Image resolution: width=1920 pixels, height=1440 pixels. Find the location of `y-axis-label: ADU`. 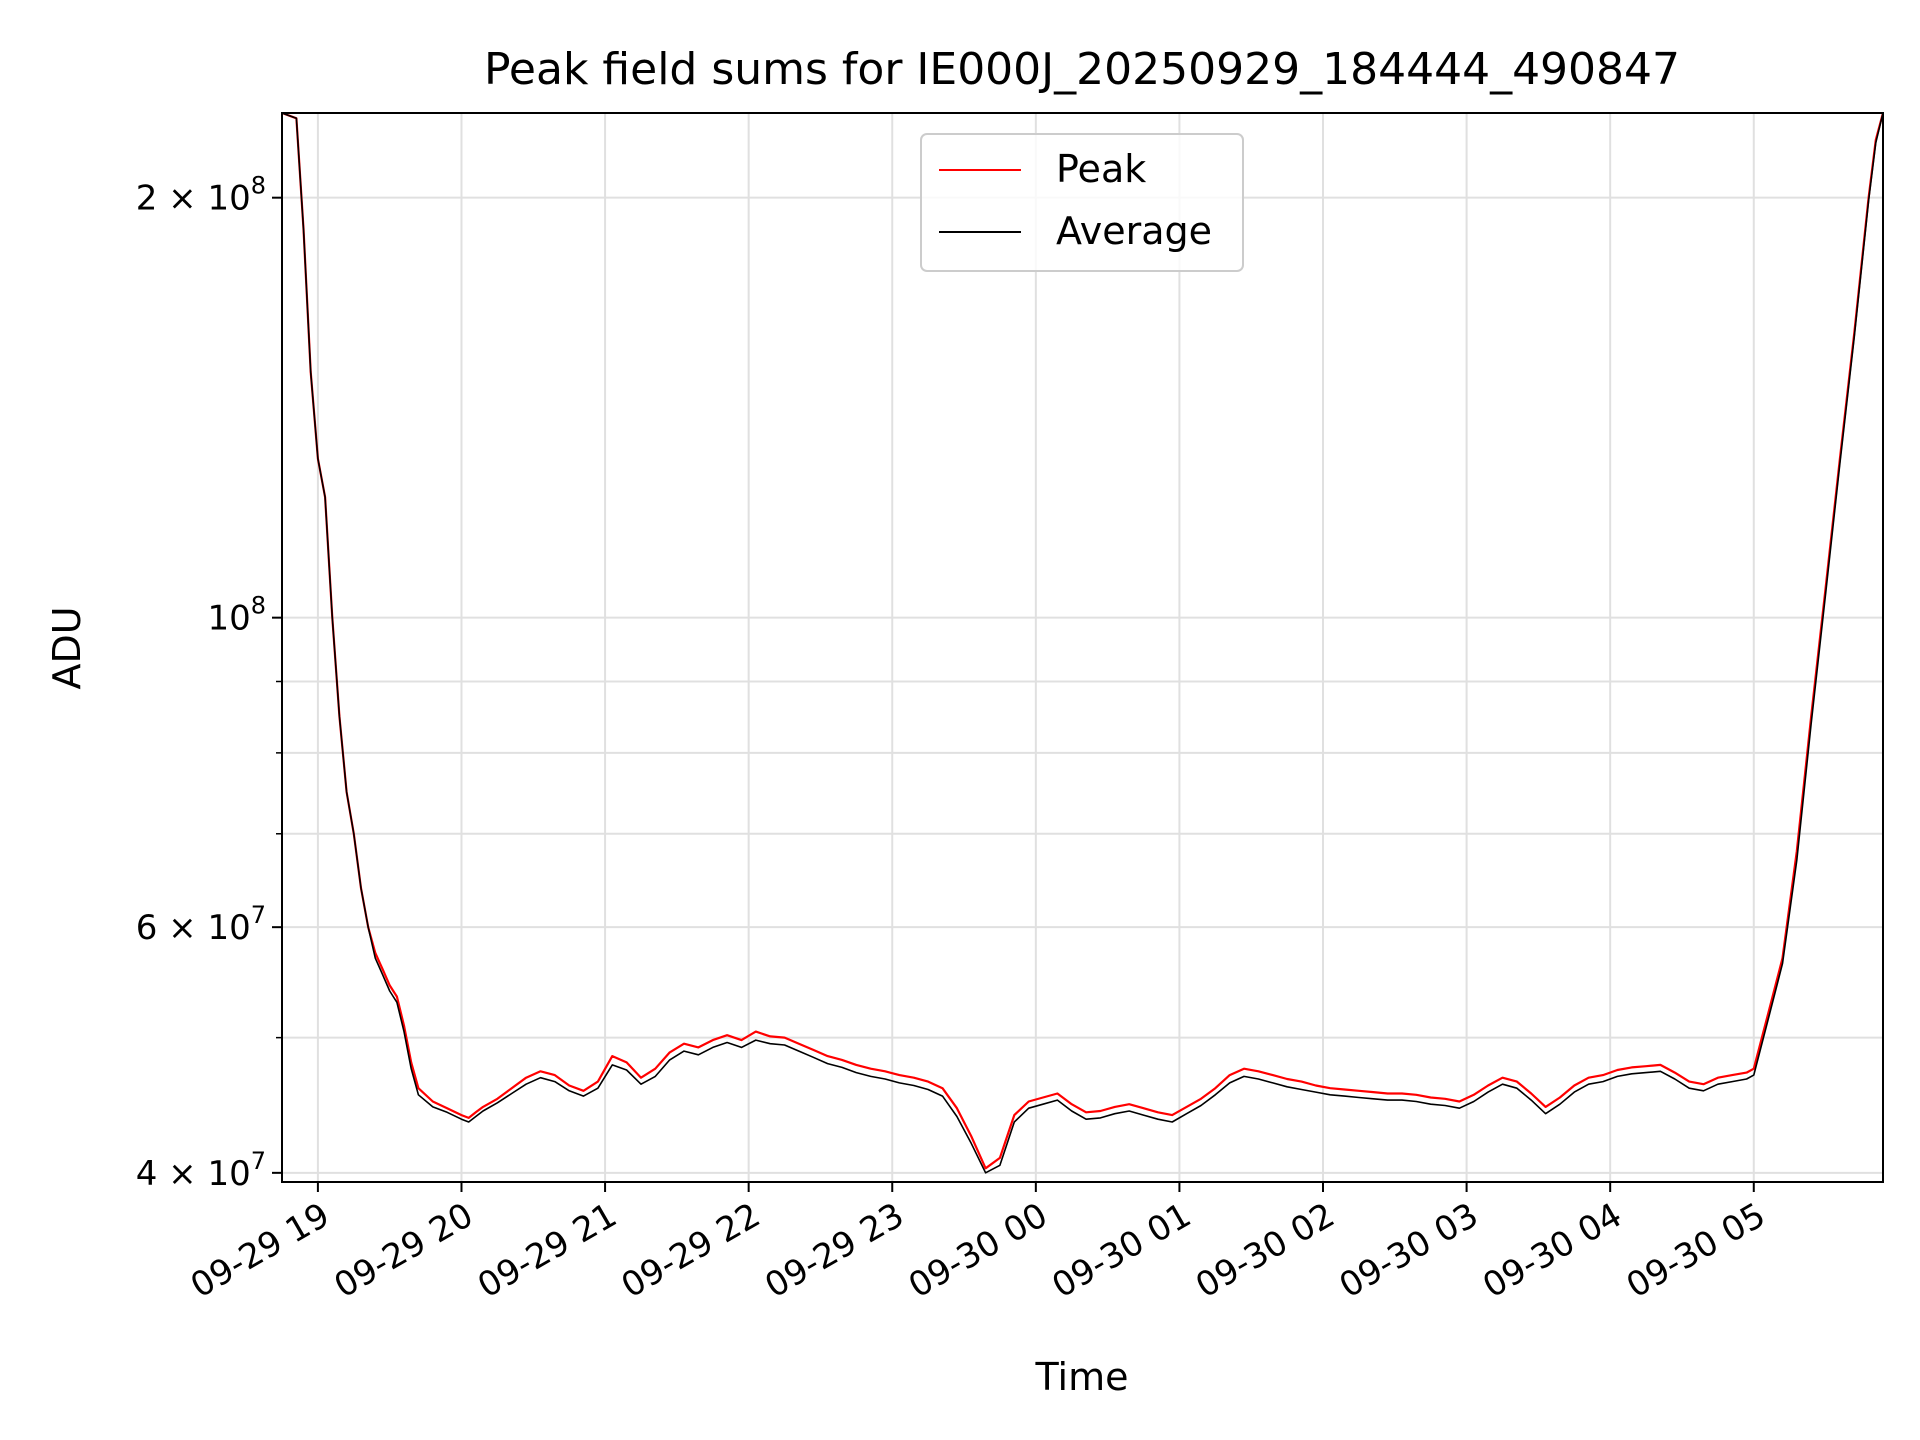

y-axis-label: ADU is located at coordinates (67, 647).